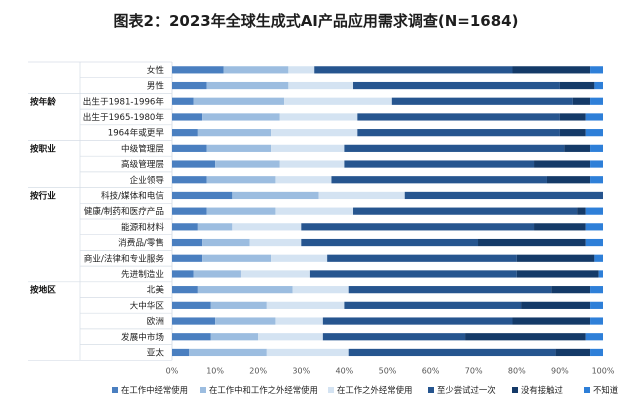 Image resolution: width=632 pixels, height=411 pixels. What do you see at coordinates (474, 370) in the screenshot?
I see `x-tick-label: 70%` at bounding box center [474, 370].